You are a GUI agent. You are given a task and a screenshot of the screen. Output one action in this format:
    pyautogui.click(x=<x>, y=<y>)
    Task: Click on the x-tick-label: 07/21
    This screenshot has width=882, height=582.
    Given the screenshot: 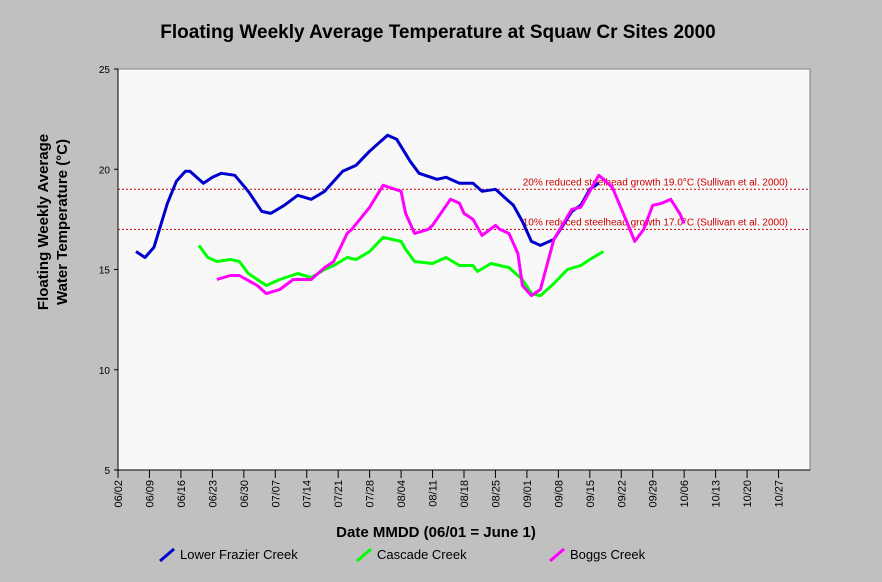 What is the action you would take?
    pyautogui.click(x=339, y=494)
    